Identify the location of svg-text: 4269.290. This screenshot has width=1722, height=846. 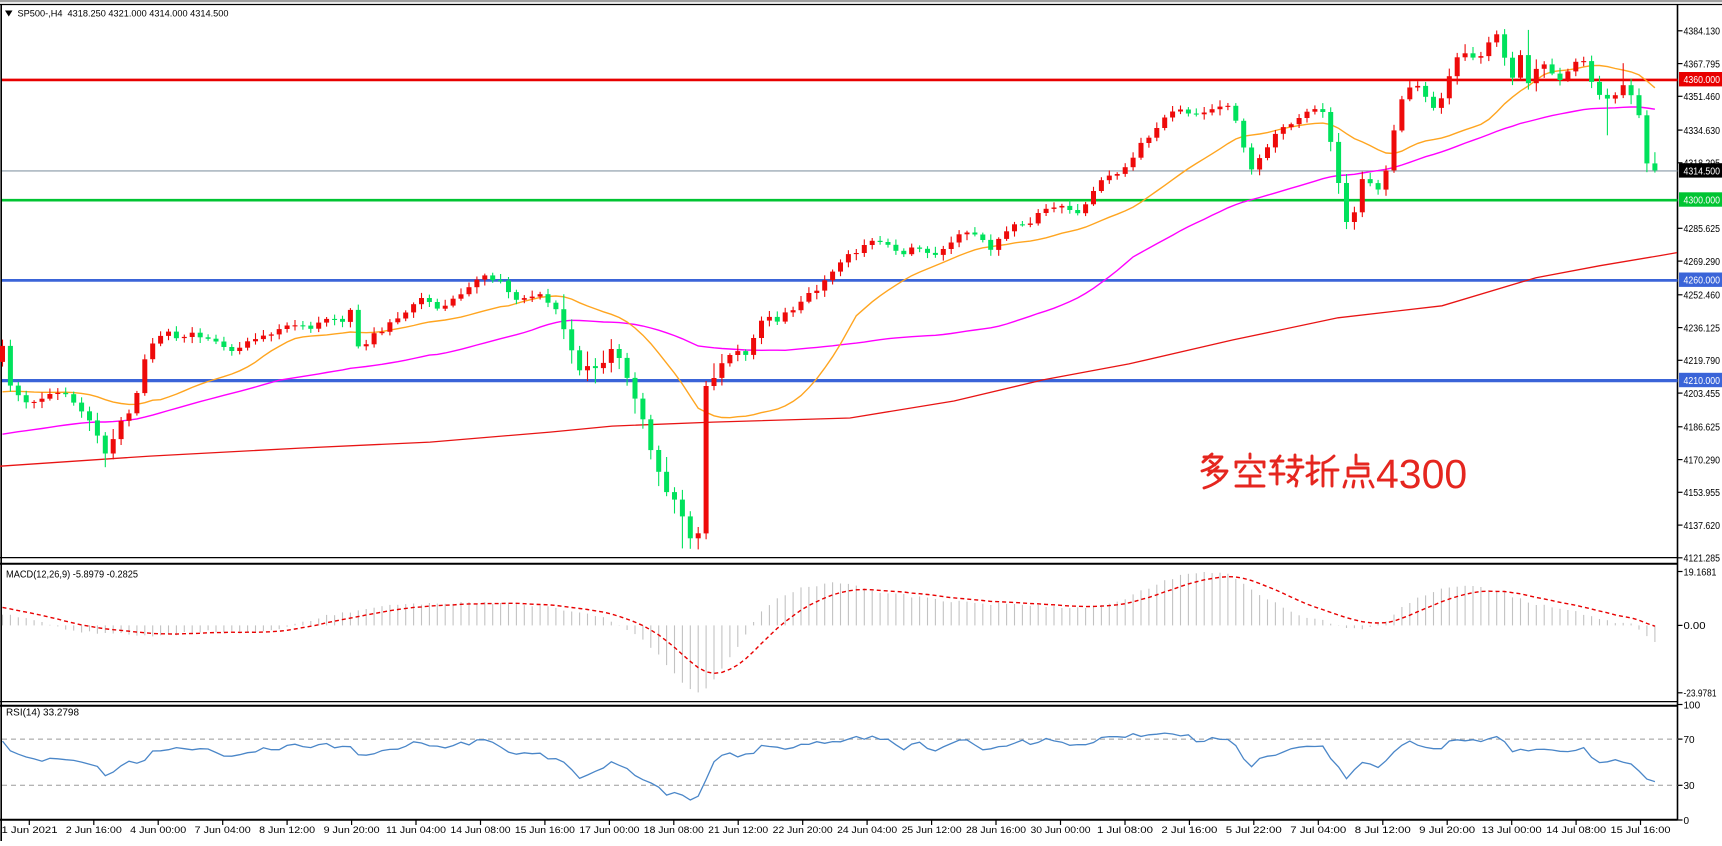
(1702, 262).